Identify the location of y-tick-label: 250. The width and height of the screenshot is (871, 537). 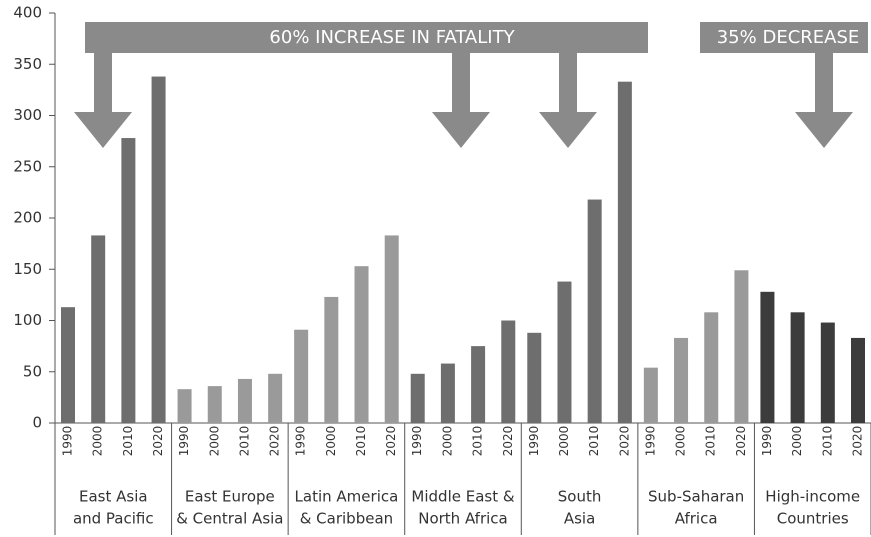
(27, 166).